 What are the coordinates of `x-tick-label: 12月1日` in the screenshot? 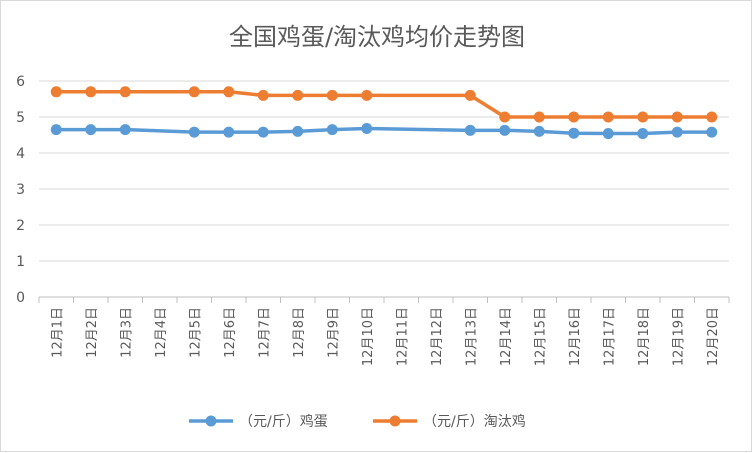 It's located at (57, 332).